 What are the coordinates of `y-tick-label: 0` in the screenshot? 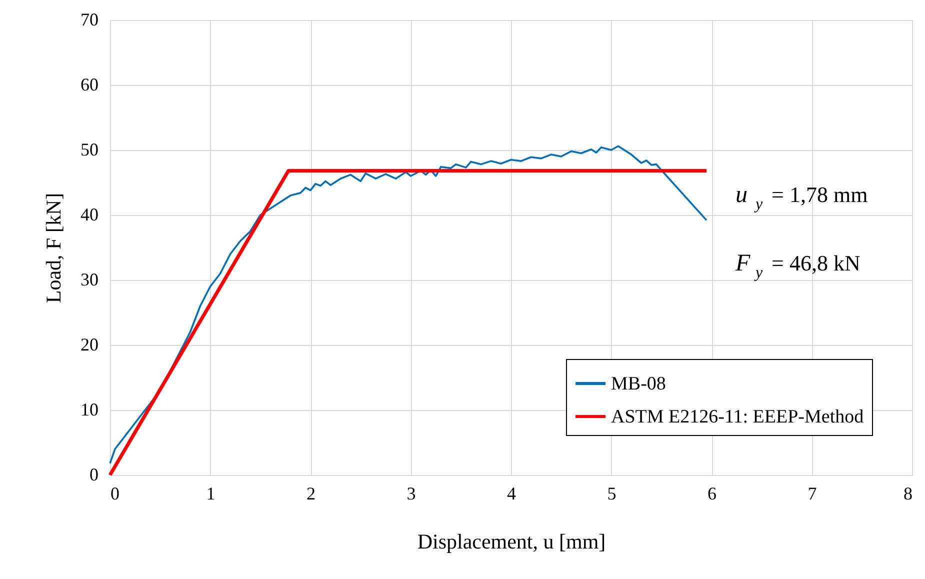 It's located at (94, 474).